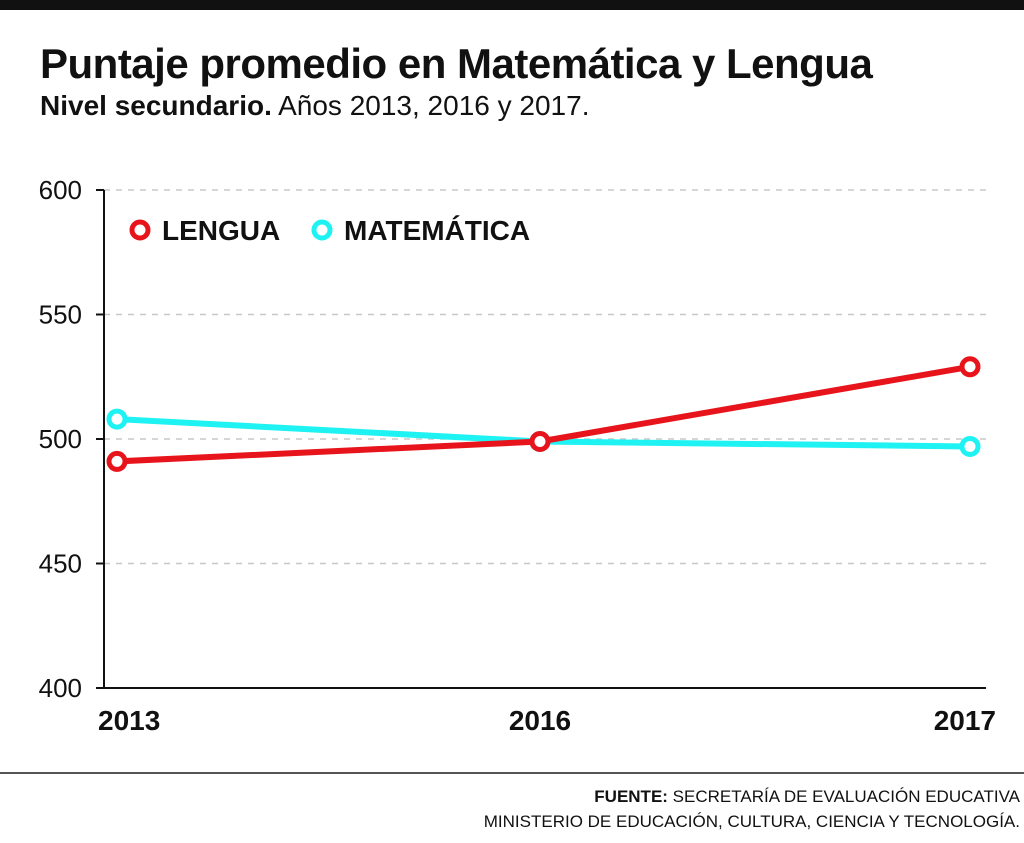 This screenshot has width=1024, height=843. What do you see at coordinates (512, 773) in the screenshot?
I see `footer-divider` at bounding box center [512, 773].